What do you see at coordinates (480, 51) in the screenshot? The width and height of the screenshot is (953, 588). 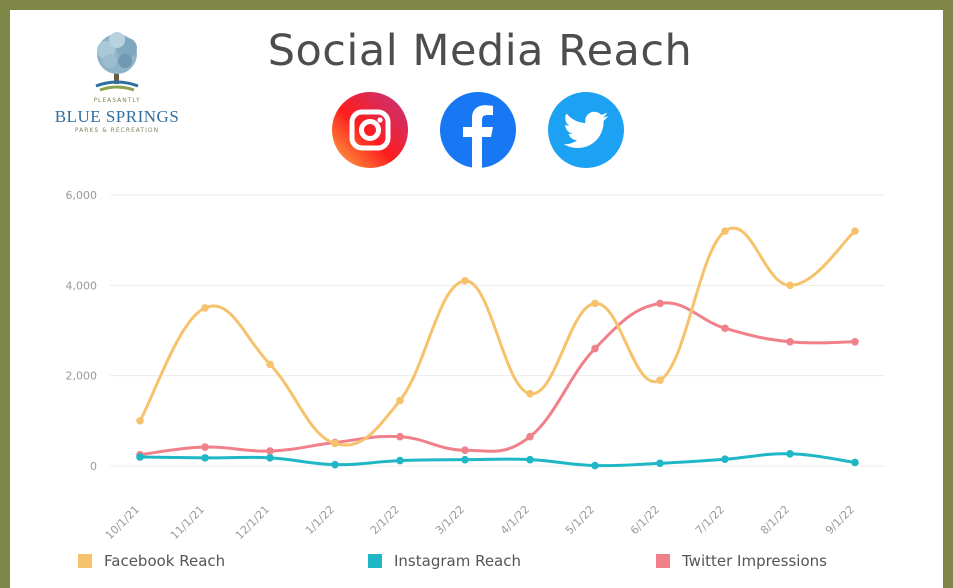 I see `page-title: Social Media Reach` at bounding box center [480, 51].